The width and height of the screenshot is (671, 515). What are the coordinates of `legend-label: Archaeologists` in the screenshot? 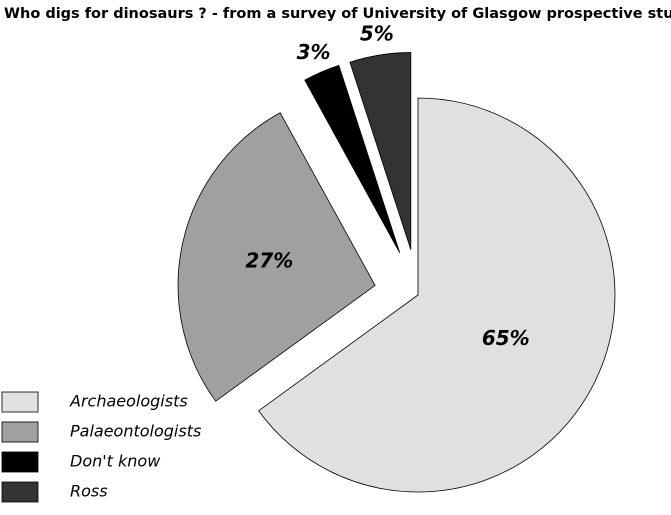 It's located at (128, 401).